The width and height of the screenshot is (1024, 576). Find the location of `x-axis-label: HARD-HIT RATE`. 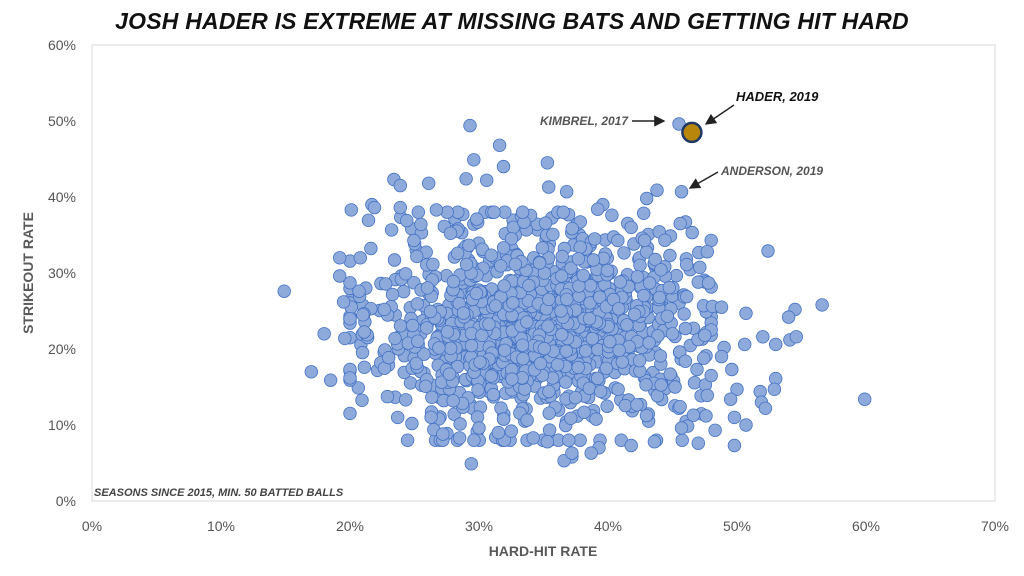

x-axis-label: HARD-HIT RATE is located at coordinates (543, 551).